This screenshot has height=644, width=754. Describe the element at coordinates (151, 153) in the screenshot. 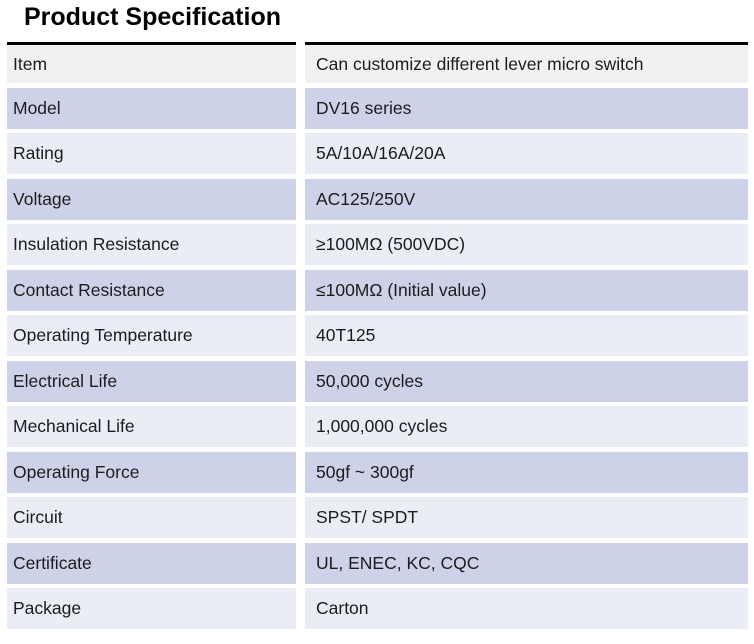

I see `spec-label: Rating` at that location.